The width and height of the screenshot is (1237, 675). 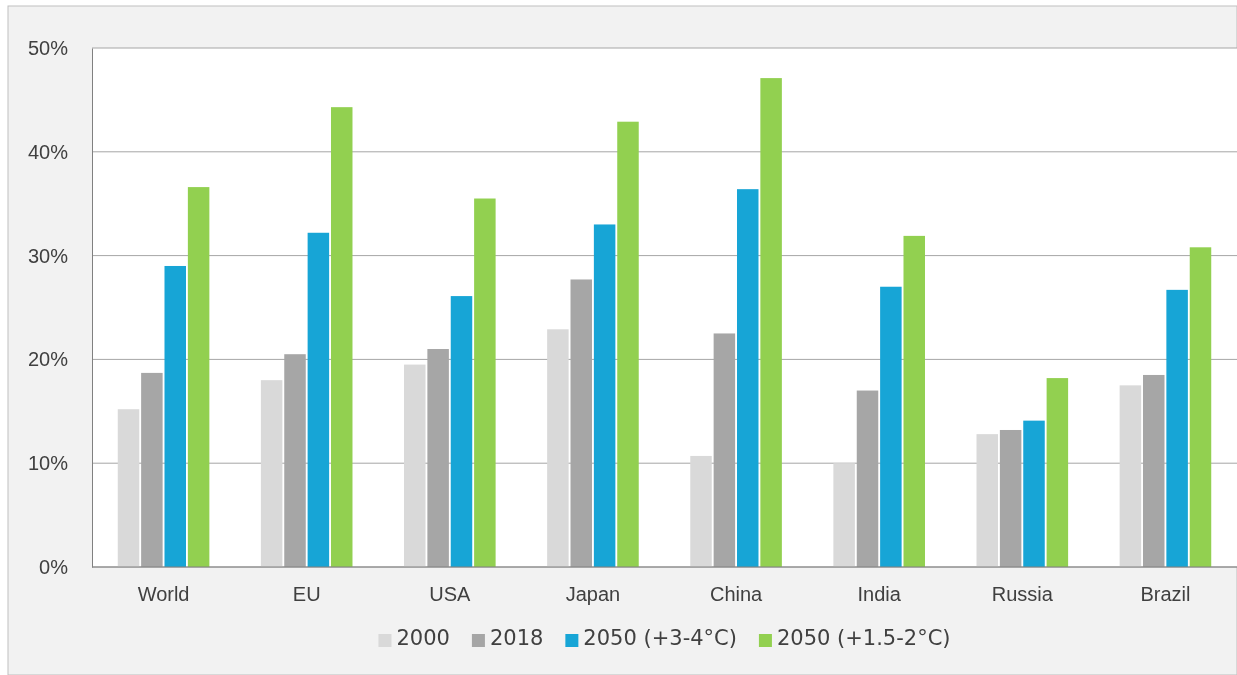 I want to click on legend-label: 2050 (+3-4°C), so click(x=660, y=638).